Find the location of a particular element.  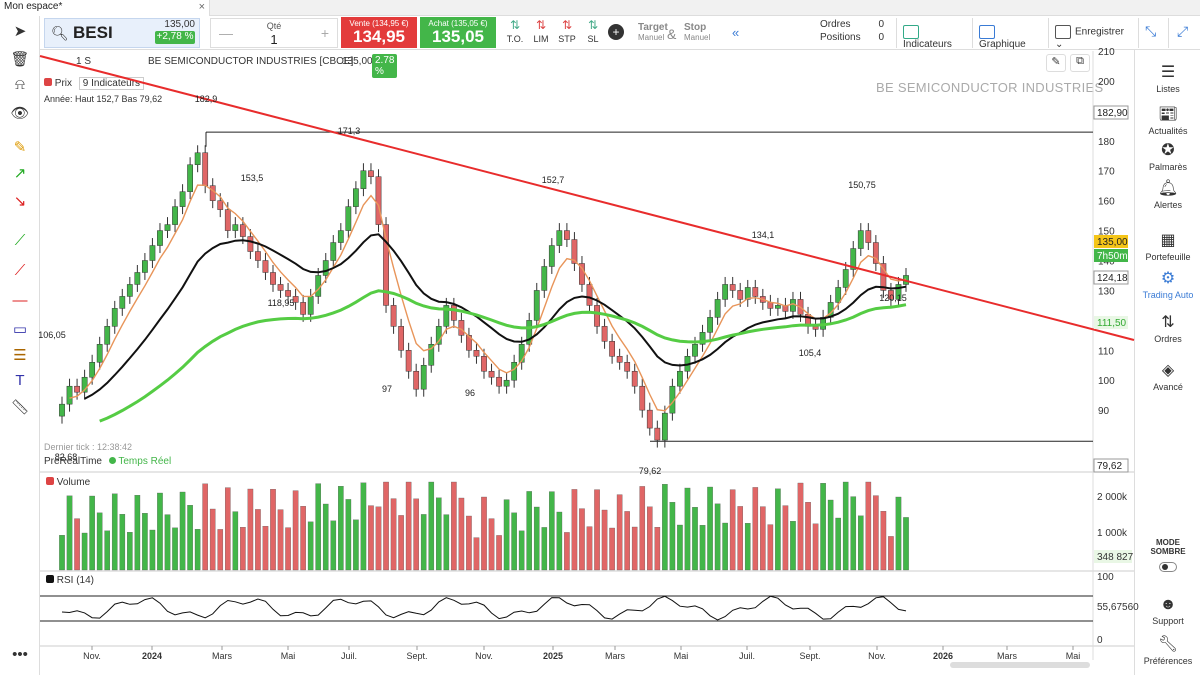

order-type-stp-button: ⇅ STP is located at coordinates (567, 33).